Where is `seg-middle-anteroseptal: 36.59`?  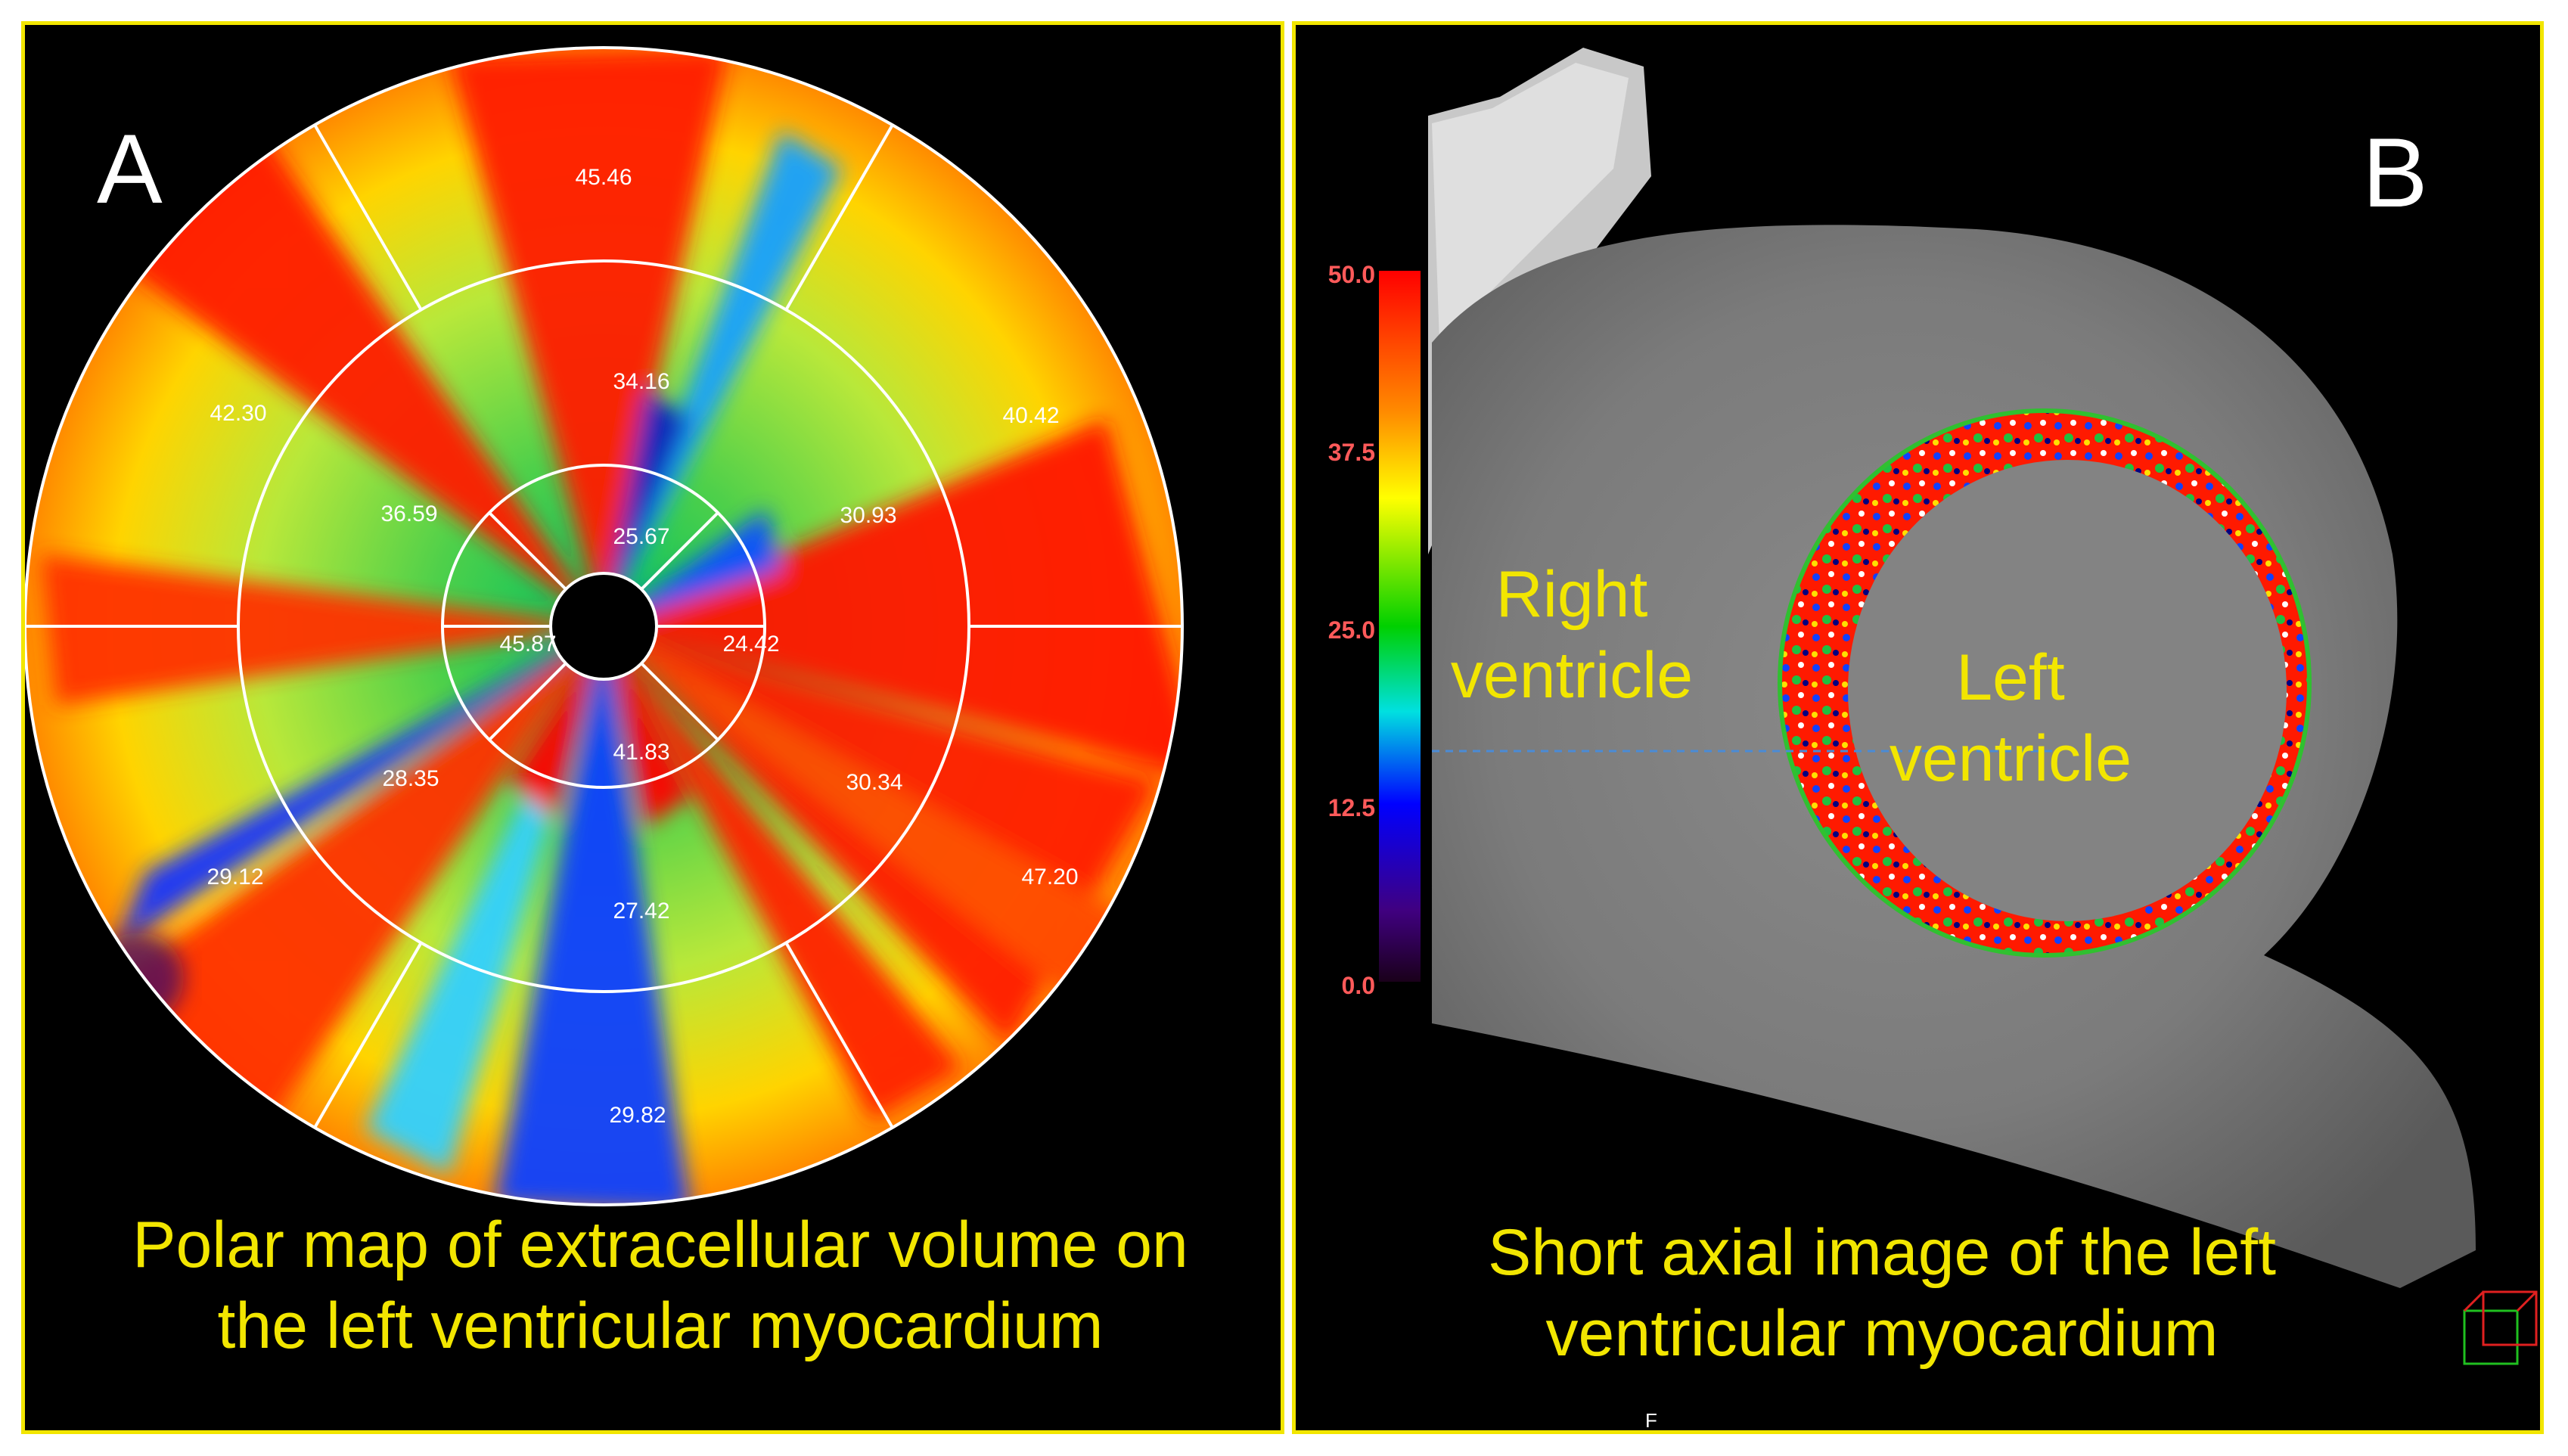 seg-middle-anteroseptal: 36.59 is located at coordinates (409, 513).